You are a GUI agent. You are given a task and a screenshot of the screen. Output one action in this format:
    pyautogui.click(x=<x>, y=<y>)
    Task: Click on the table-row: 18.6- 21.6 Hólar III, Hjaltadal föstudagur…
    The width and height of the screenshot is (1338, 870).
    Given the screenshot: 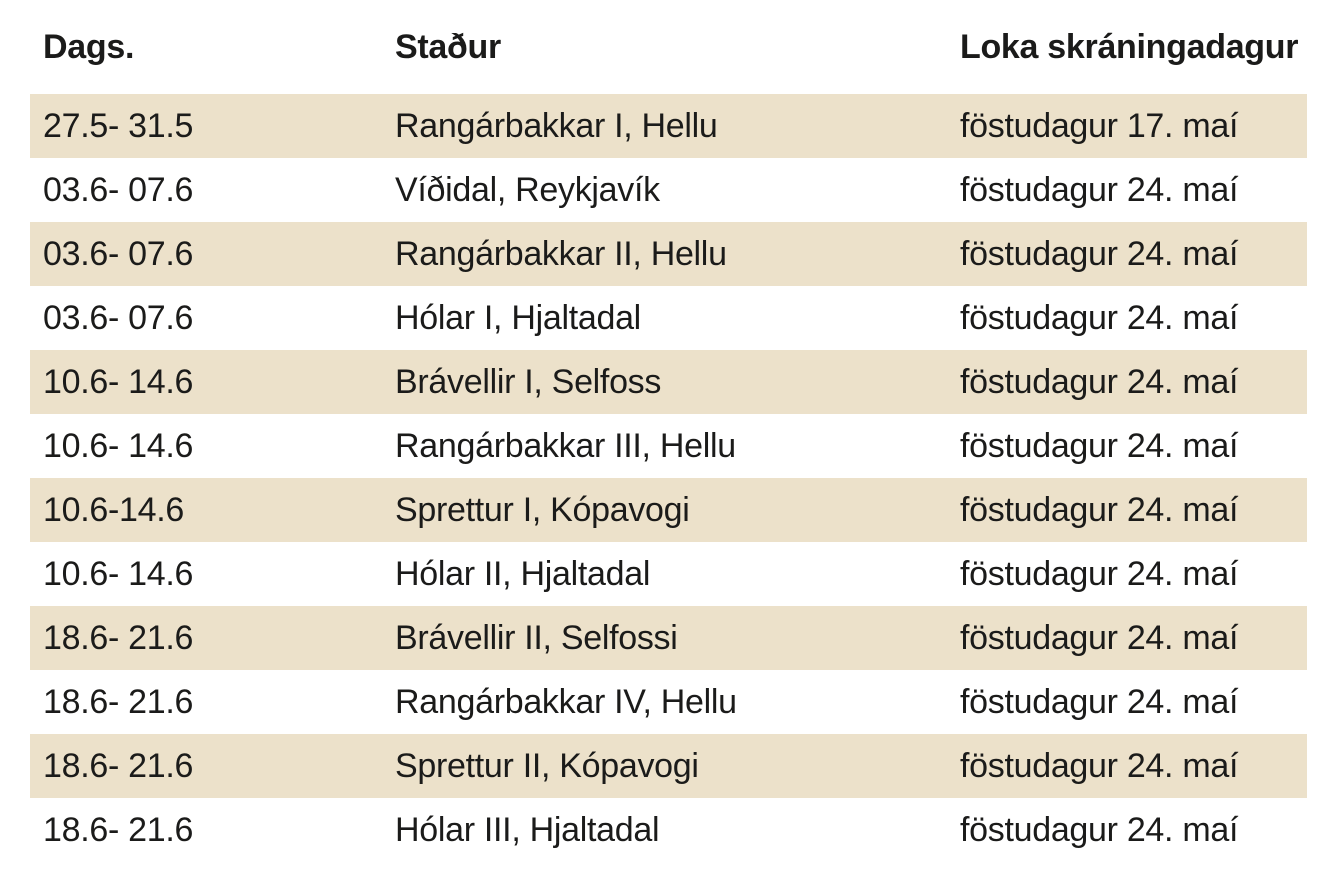 What is the action you would take?
    pyautogui.click(x=668, y=830)
    